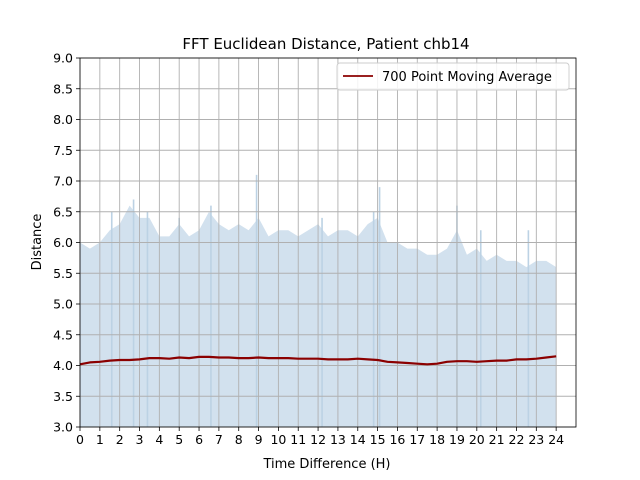 The width and height of the screenshot is (640, 480). What do you see at coordinates (37, 242) in the screenshot?
I see `y-axis-title: Distance` at bounding box center [37, 242].